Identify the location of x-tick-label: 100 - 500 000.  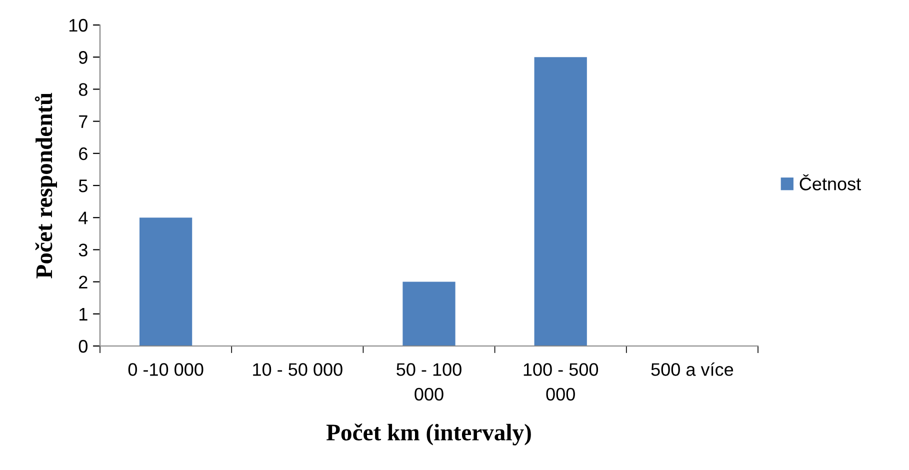
(561, 382).